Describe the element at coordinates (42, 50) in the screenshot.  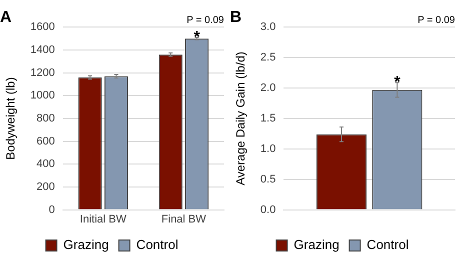
I see `y-tick-label: 1400` at that location.